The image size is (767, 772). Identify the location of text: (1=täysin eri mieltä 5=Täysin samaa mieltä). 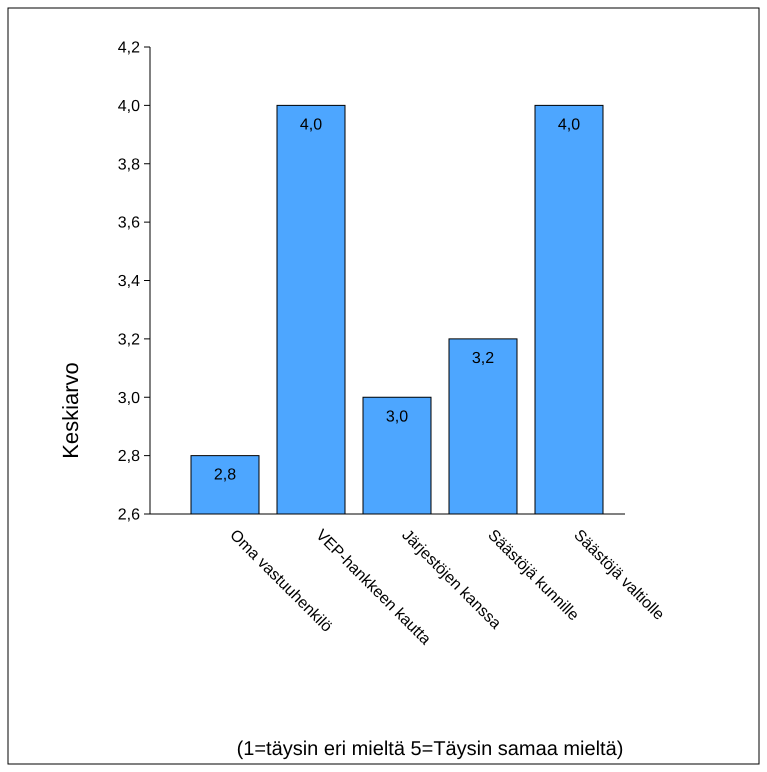
(430, 749).